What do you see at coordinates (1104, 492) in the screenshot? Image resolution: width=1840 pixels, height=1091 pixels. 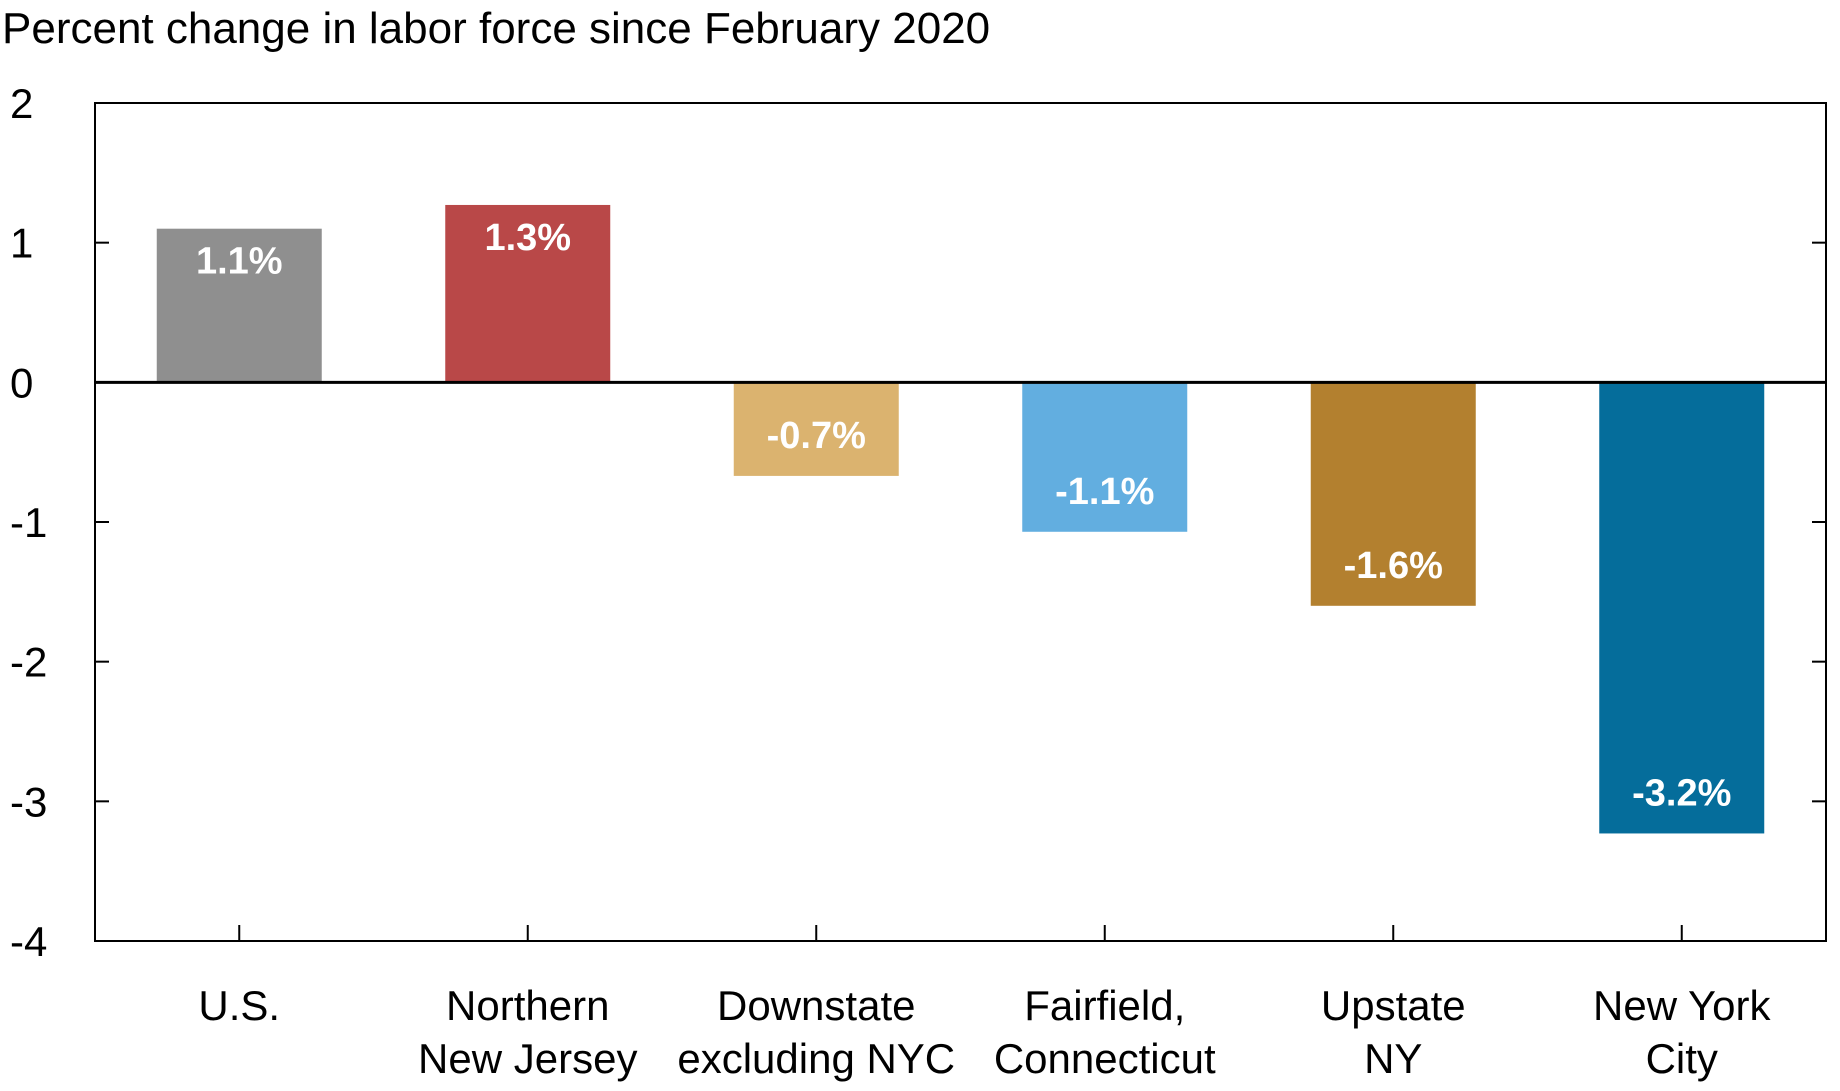 I see `data-label: -1.1%` at bounding box center [1104, 492].